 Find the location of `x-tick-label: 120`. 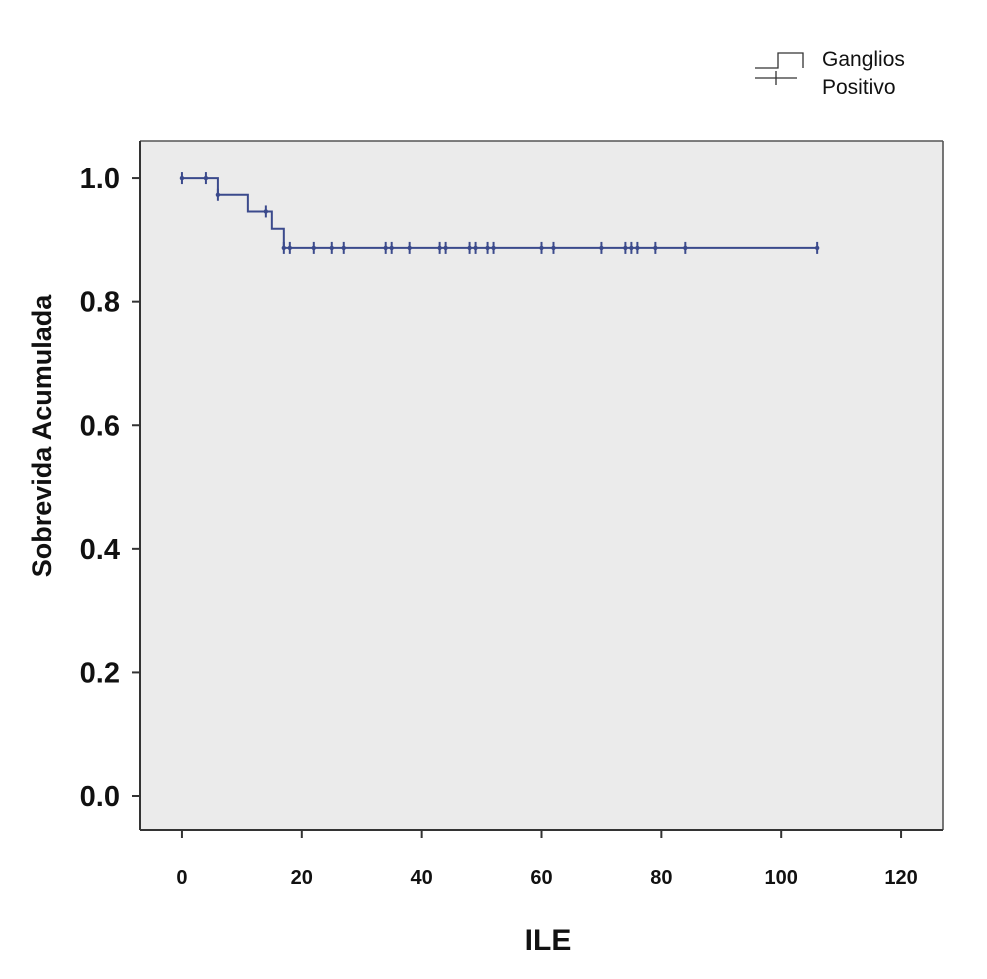

x-tick-label: 120 is located at coordinates (900, 878).